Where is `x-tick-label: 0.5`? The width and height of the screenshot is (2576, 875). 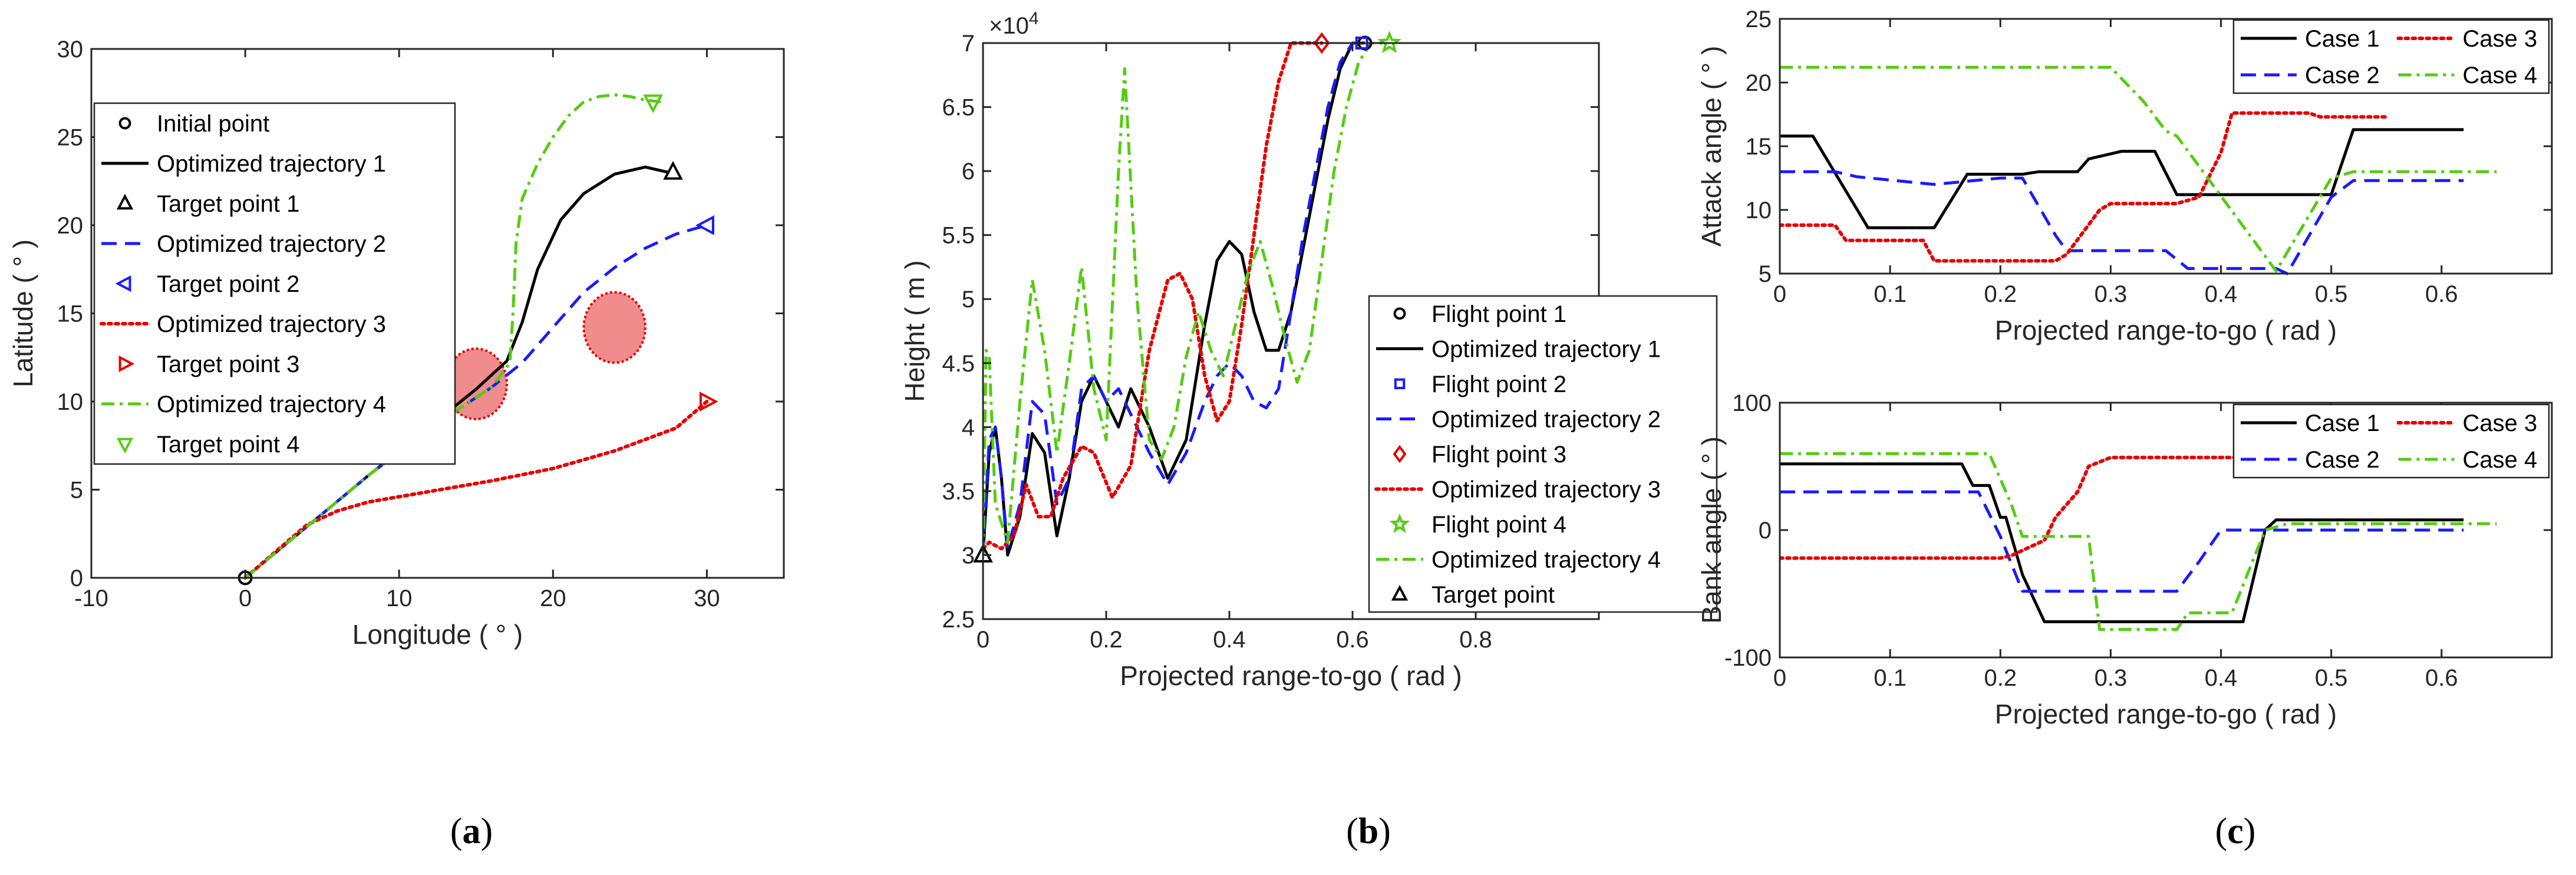 x-tick-label: 0.5 is located at coordinates (2331, 678).